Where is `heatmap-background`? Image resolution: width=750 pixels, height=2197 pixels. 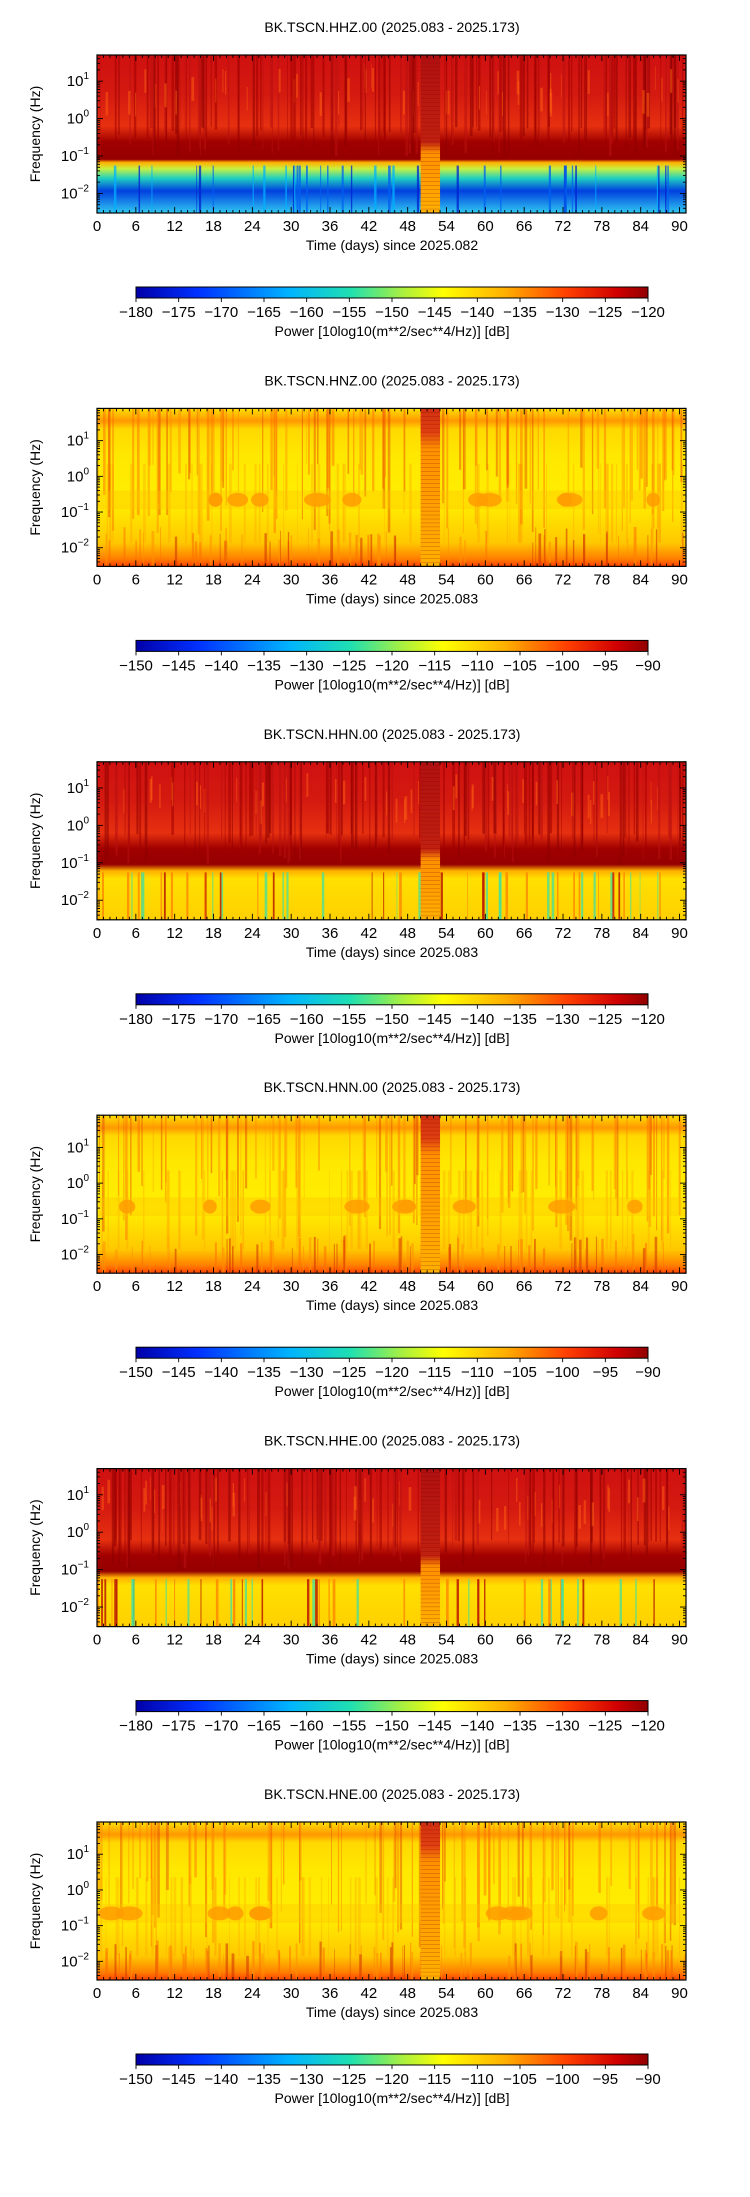
heatmap-background is located at coordinates (391, 1547).